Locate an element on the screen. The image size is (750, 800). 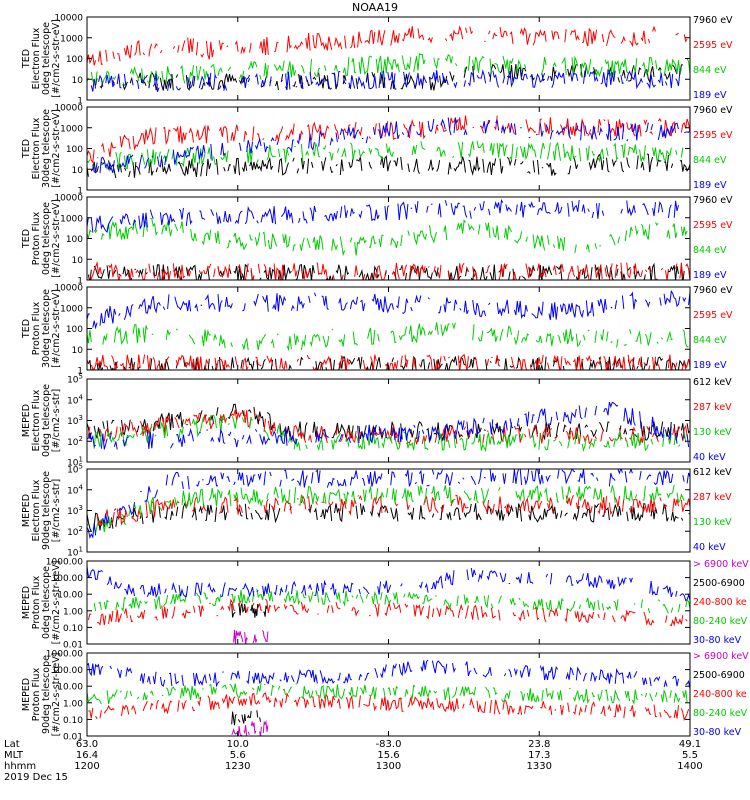
panel-6-data is located at coordinates (388, 504).